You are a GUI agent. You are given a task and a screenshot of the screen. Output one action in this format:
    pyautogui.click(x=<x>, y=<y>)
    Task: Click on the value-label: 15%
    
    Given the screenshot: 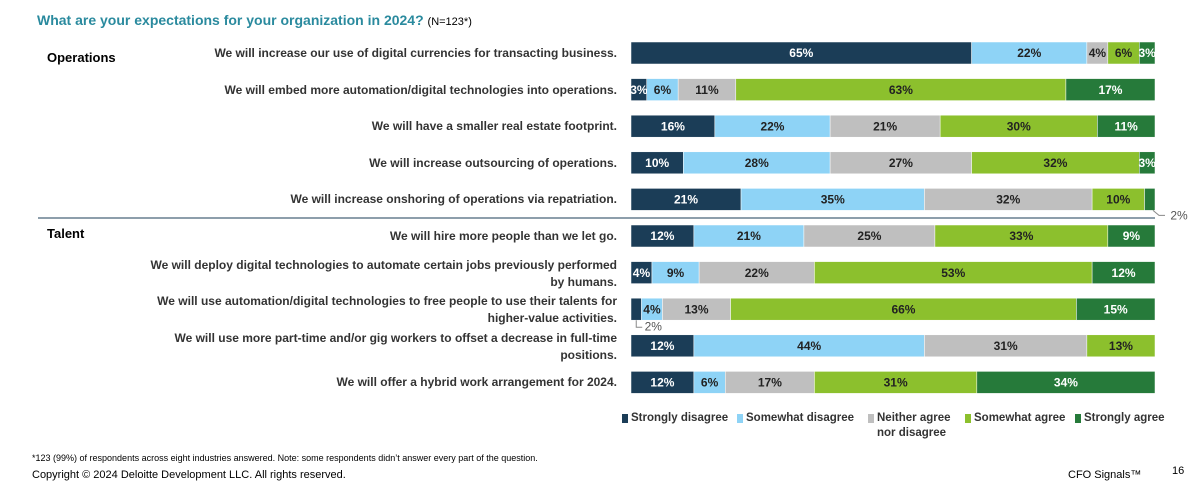 What is the action you would take?
    pyautogui.click(x=1116, y=309)
    